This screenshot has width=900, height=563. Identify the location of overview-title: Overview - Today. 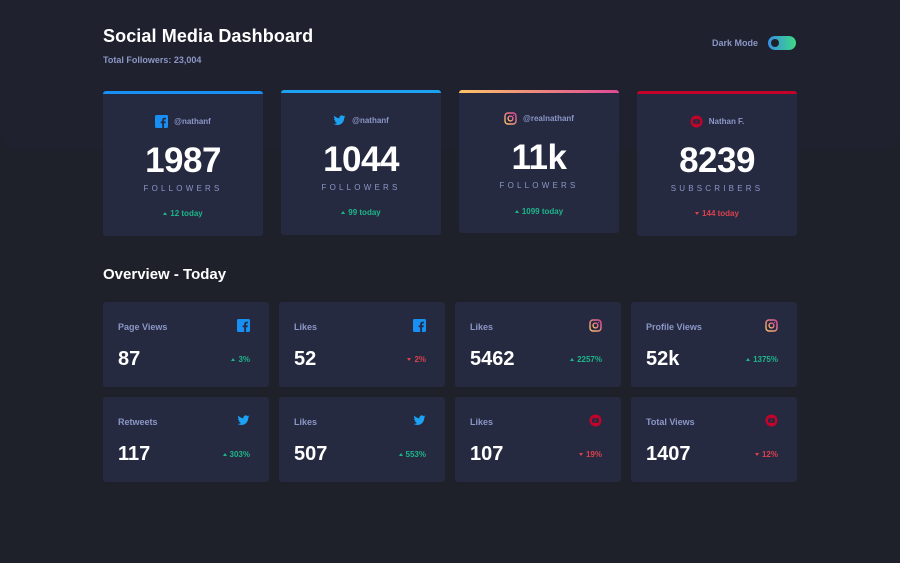
(165, 274).